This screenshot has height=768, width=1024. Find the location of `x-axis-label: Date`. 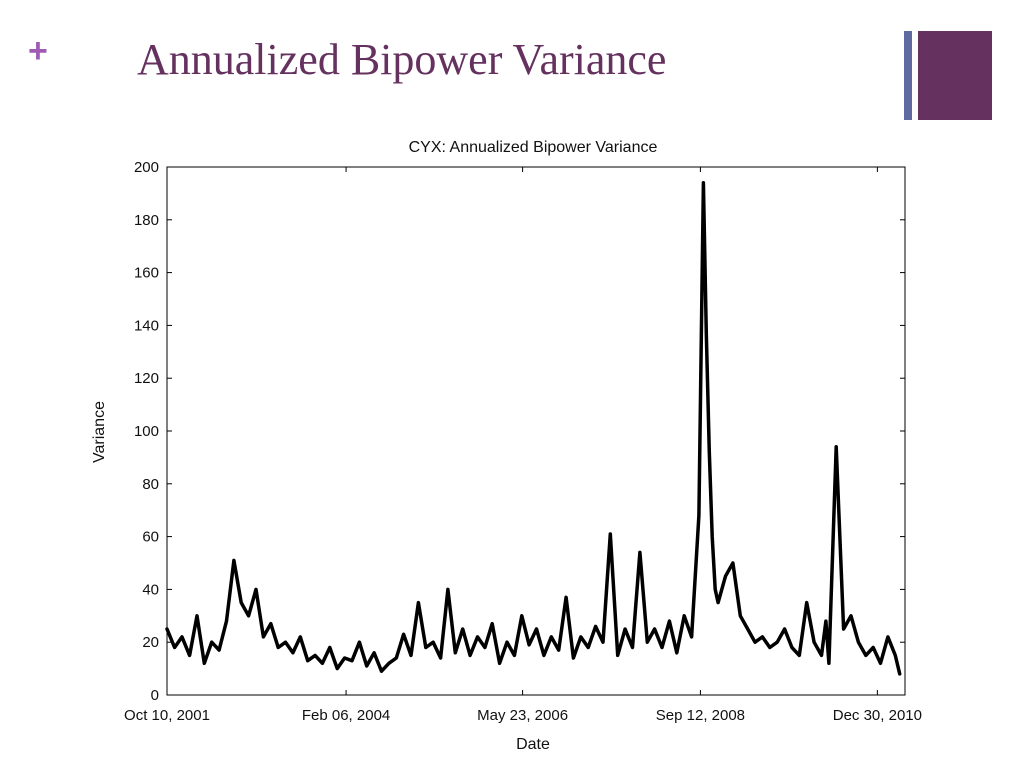

x-axis-label: Date is located at coordinates (533, 744).